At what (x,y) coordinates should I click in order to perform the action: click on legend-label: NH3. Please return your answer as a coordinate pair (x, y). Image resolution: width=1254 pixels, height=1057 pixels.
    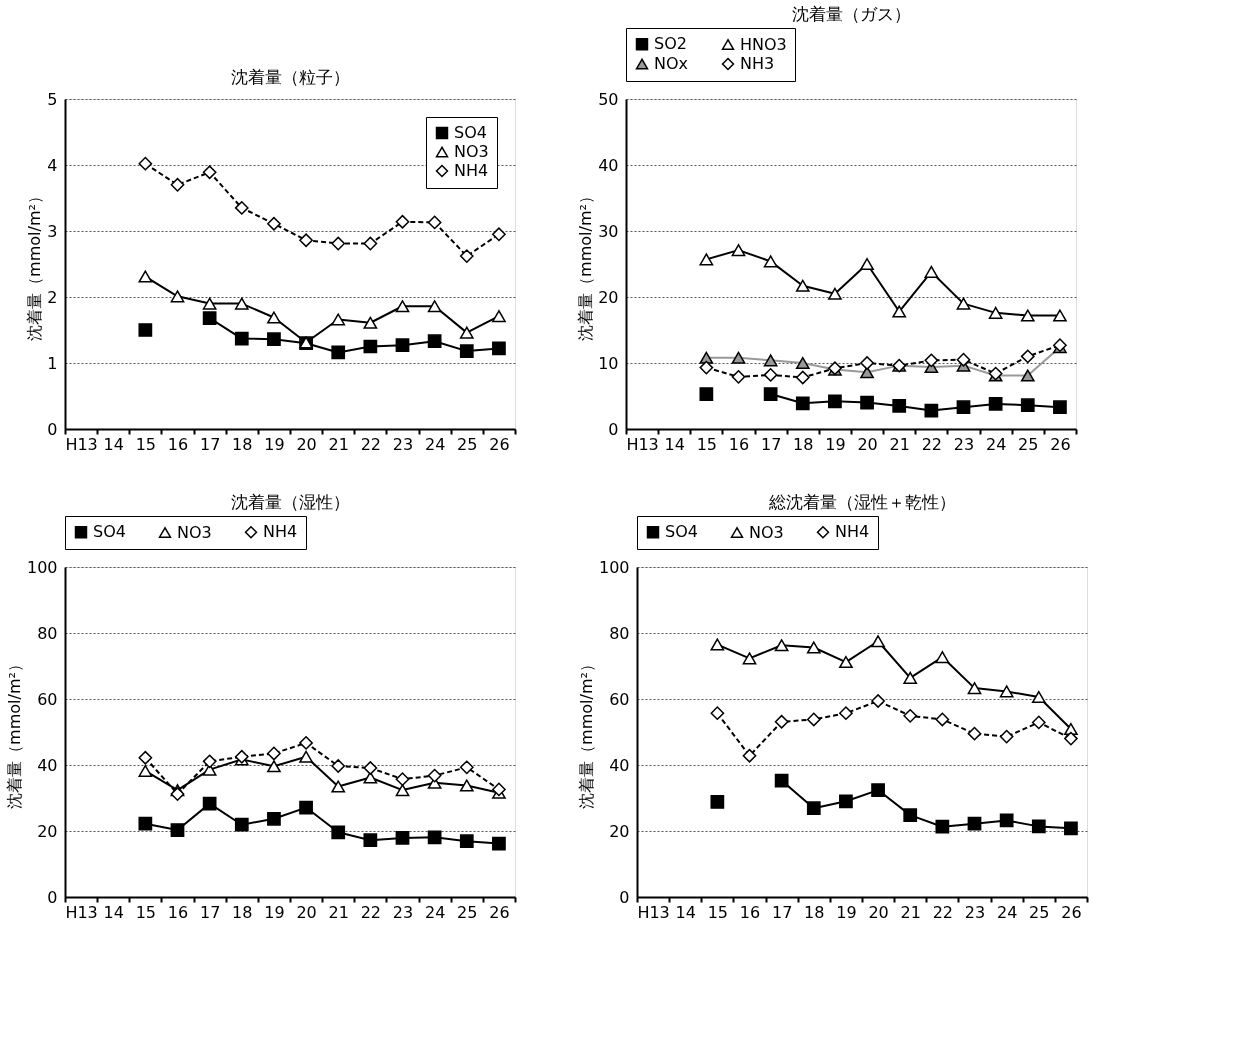
    Looking at the image, I should click on (757, 63).